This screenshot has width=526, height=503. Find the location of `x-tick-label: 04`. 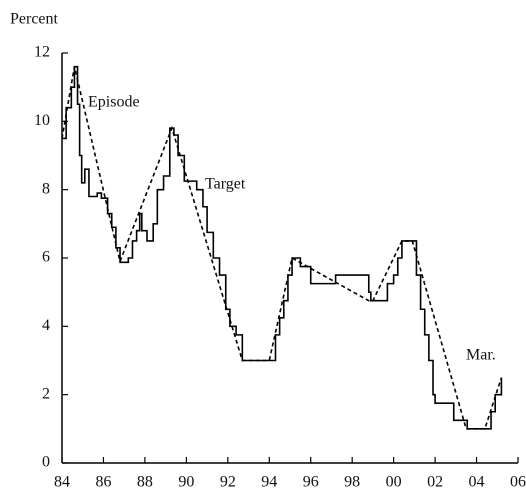

x-tick-label: 04 is located at coordinates (477, 482).